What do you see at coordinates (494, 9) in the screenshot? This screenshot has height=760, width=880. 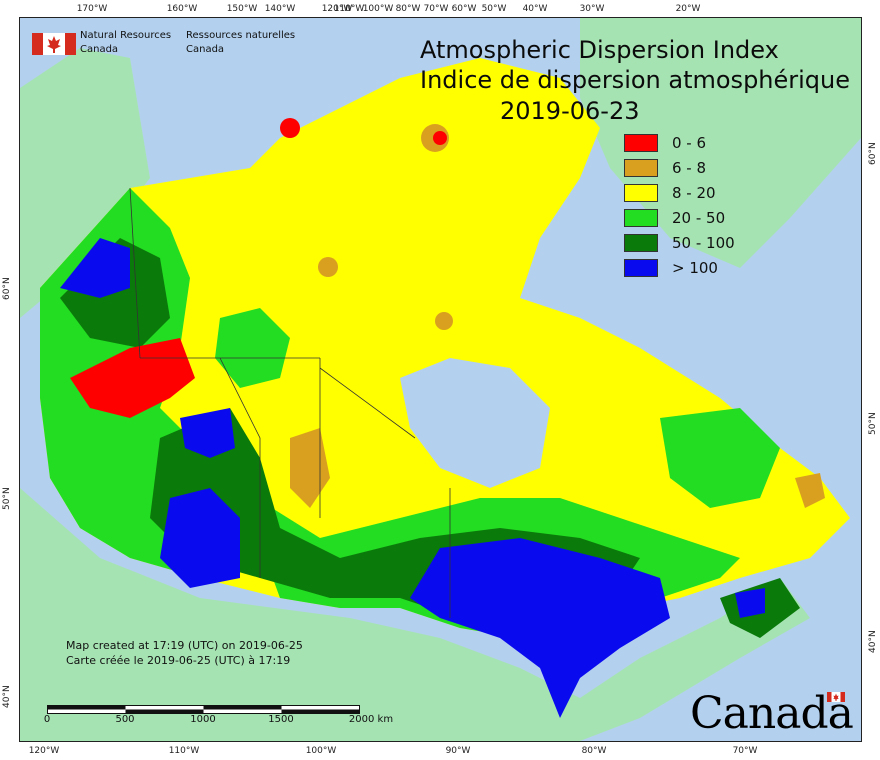 I see `tick-top-10: 50°W` at bounding box center [494, 9].